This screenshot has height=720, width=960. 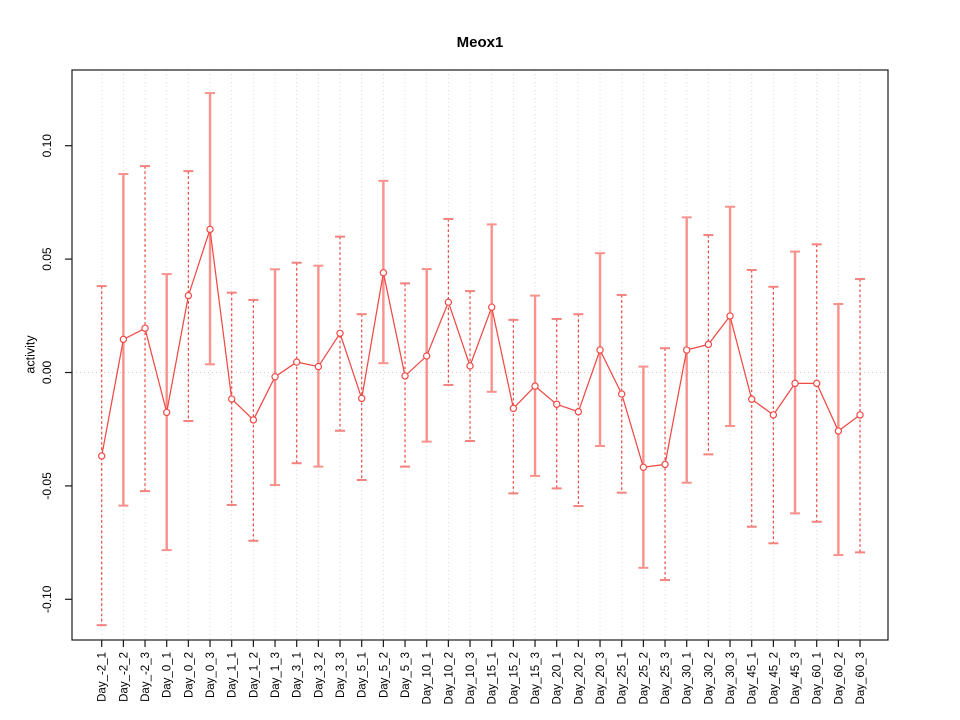 I want to click on x-tick-label: Day_5_2, so click(x=384, y=675).